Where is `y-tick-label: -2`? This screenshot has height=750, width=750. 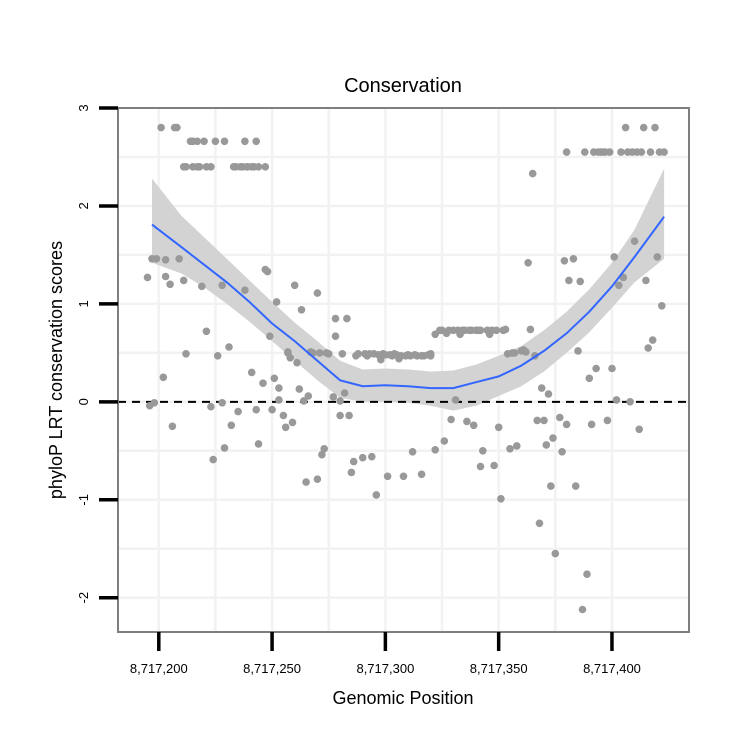
y-tick-label: -2 is located at coordinates (83, 598).